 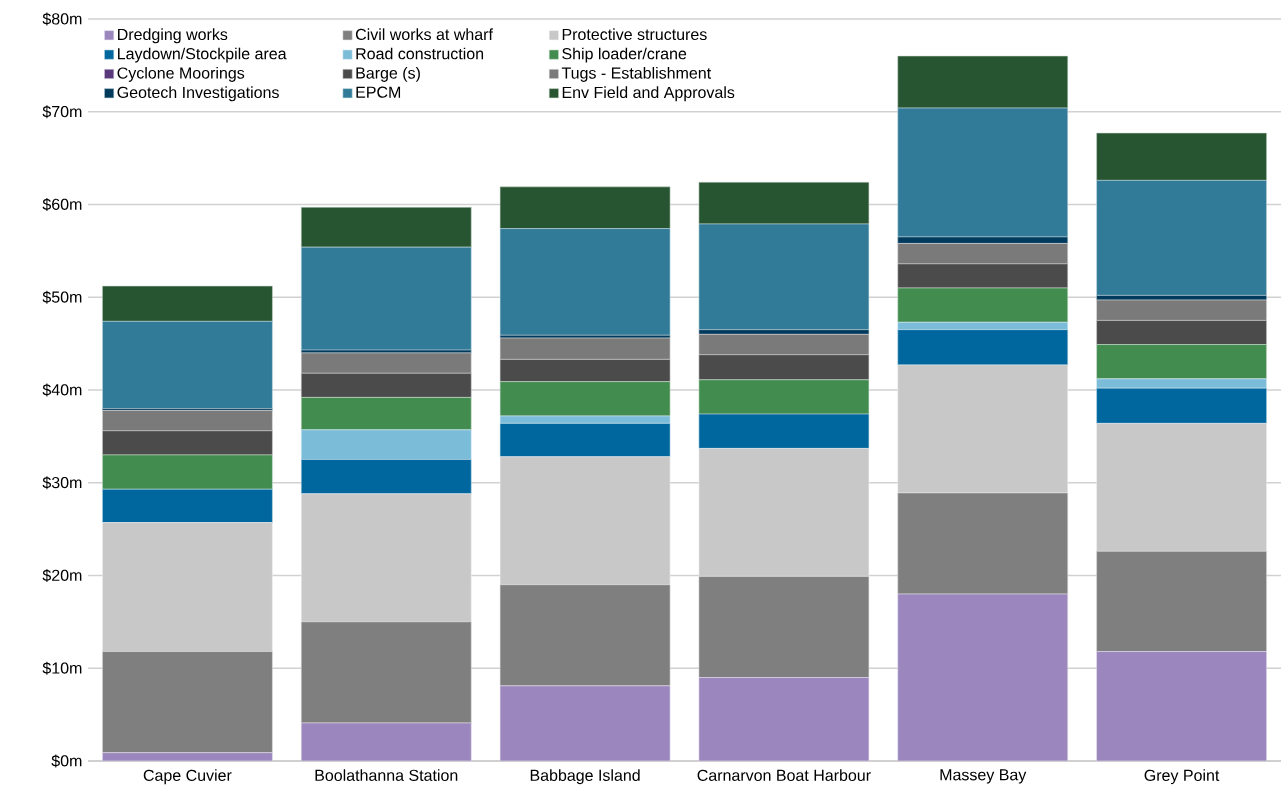 What do you see at coordinates (62, 112) in the screenshot?
I see `y-tick-label: $70m` at bounding box center [62, 112].